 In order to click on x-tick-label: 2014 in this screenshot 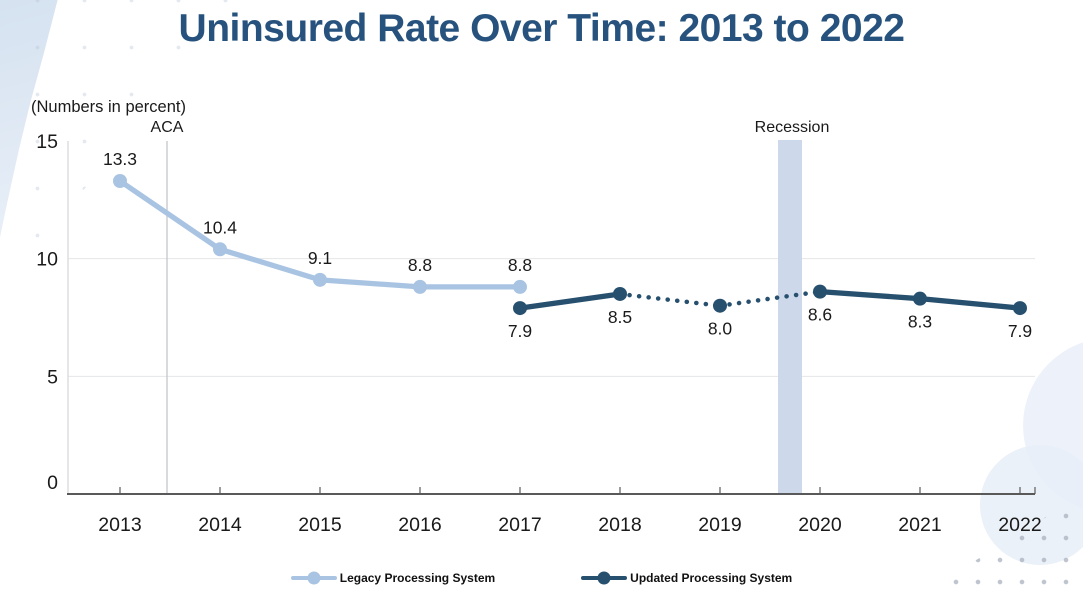, I will do `click(220, 525)`.